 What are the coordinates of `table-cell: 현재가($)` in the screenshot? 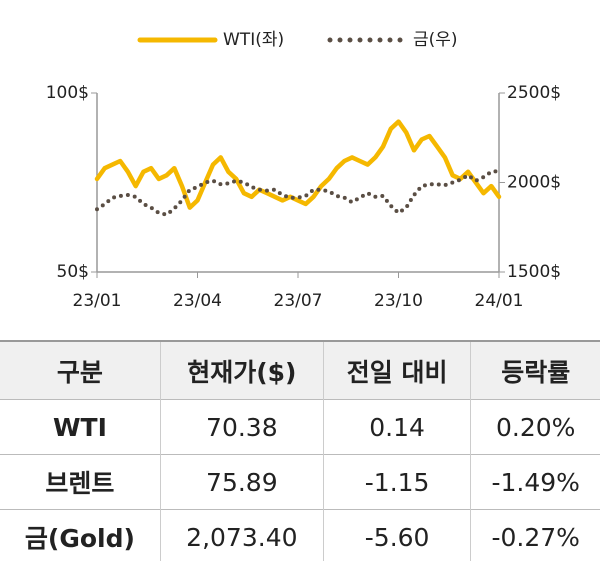 It's located at (241, 370).